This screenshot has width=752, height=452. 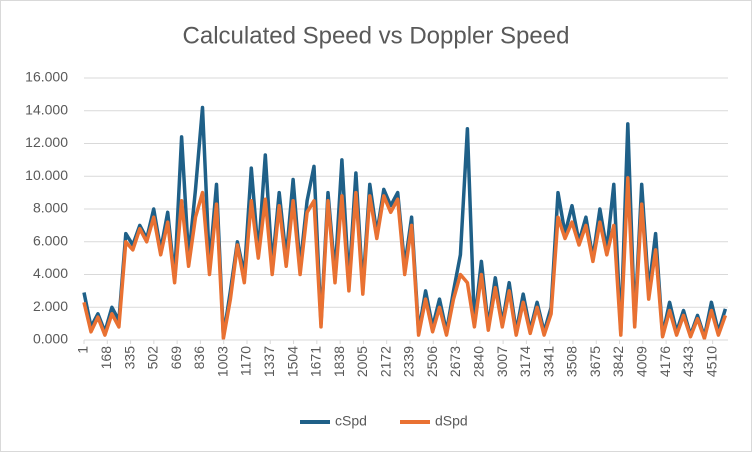 What do you see at coordinates (246, 361) in the screenshot?
I see `x-tick-label: 1170` at bounding box center [246, 361].